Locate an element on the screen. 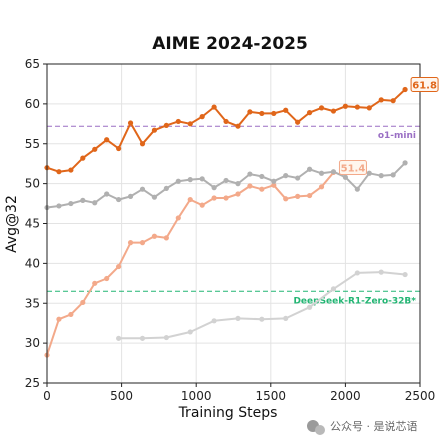 This screenshot has height=444, width=441. x-tick-label: 500 is located at coordinates (121, 396).